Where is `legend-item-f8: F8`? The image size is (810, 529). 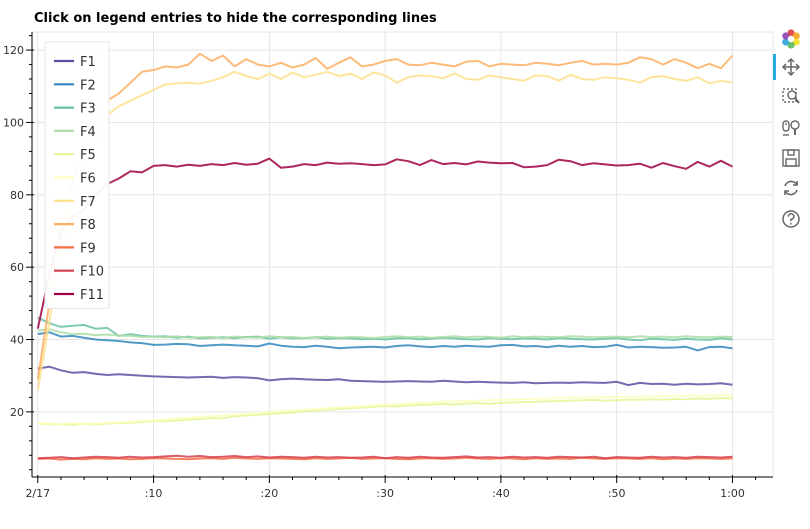
legend-item-f8: F8 is located at coordinates (75, 225).